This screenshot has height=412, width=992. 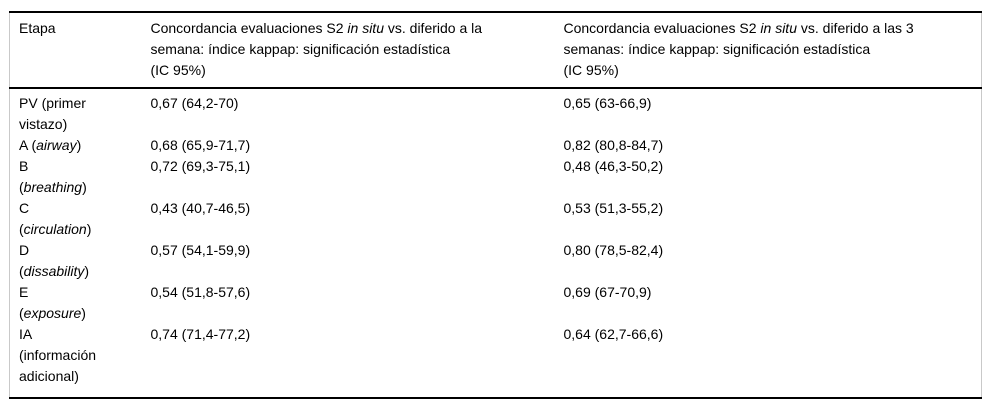 I want to click on stage-cell: D (dissability), so click(x=54, y=260).